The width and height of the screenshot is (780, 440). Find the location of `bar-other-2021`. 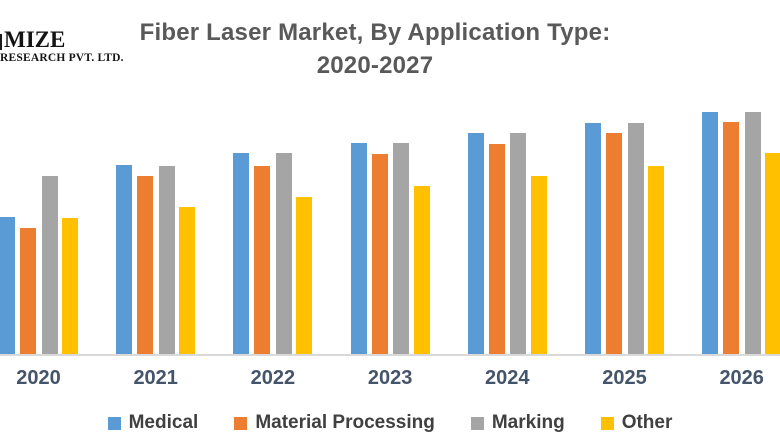

bar-other-2021 is located at coordinates (187, 280).